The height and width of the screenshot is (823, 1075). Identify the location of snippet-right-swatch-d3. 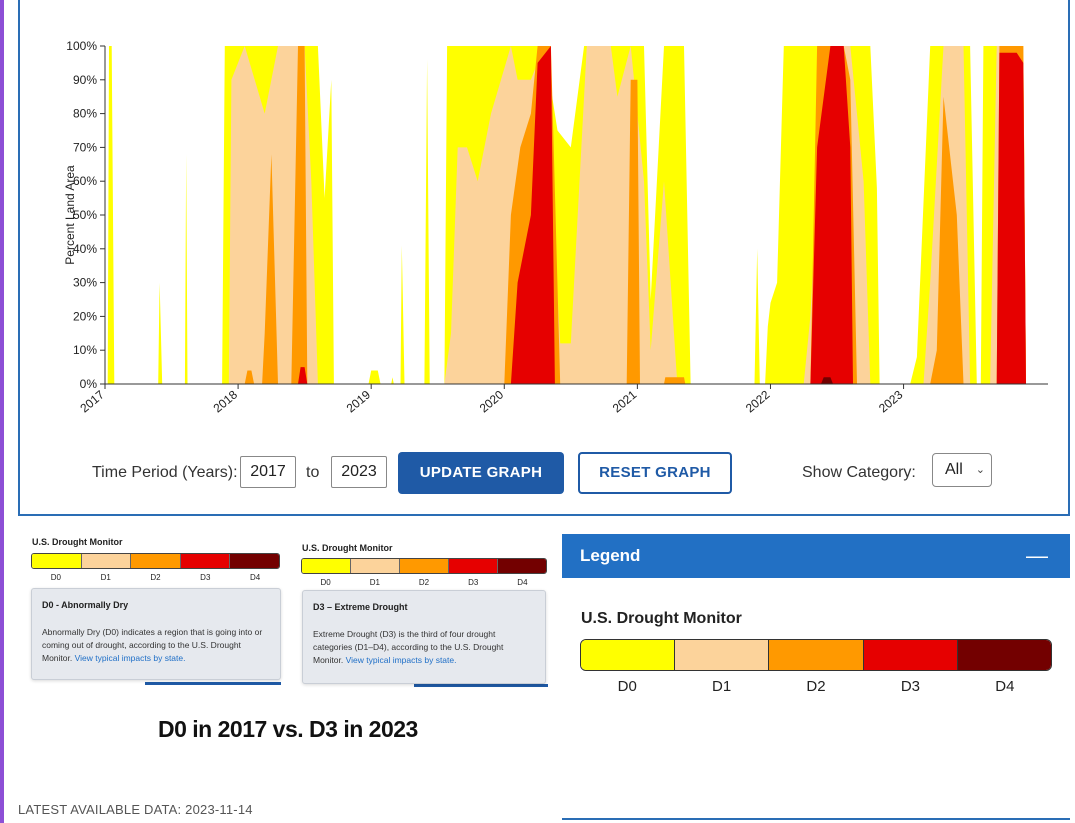
(473, 566).